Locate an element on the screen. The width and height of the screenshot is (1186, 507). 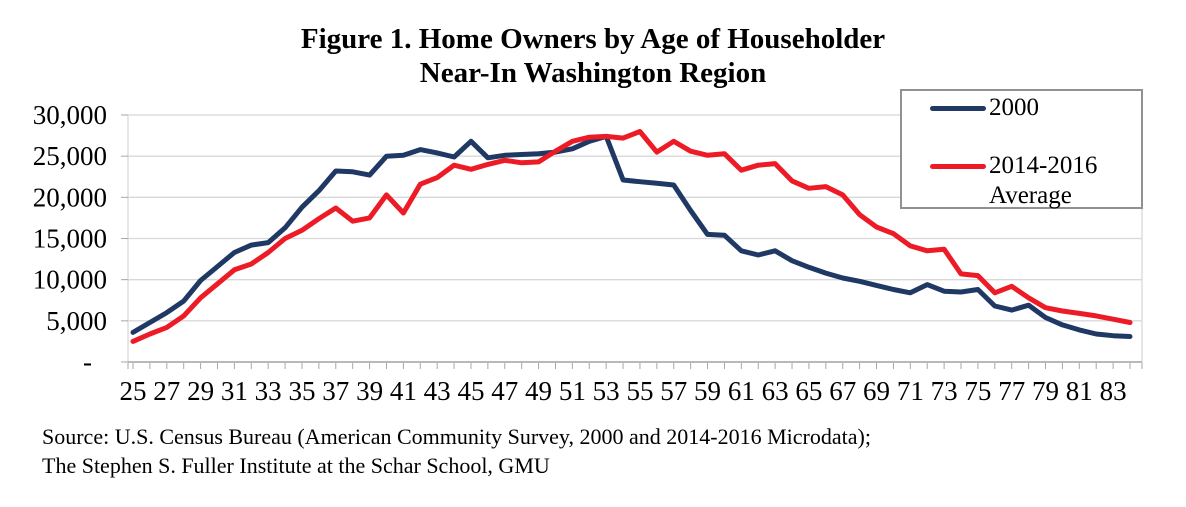
x-axis-label: 35 is located at coordinates (301, 391).